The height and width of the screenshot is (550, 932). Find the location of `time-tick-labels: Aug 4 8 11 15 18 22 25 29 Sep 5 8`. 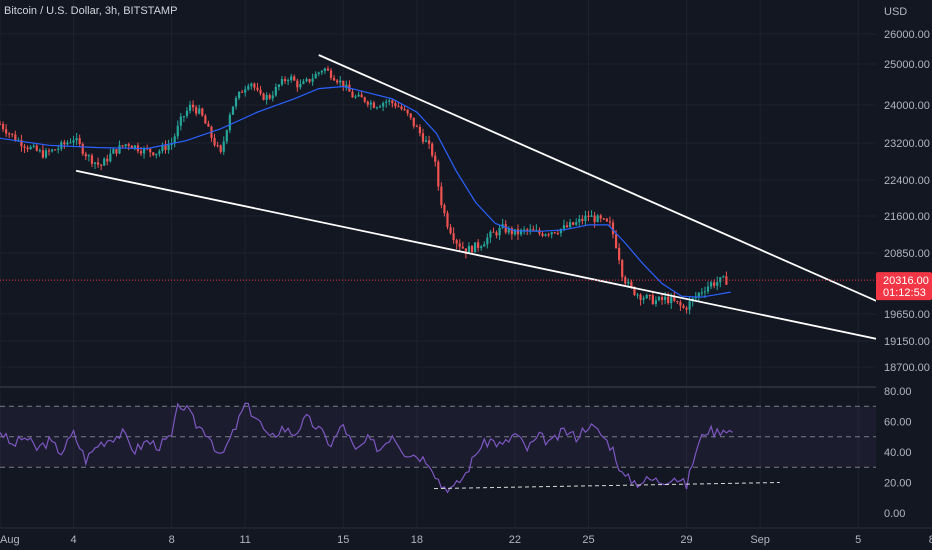

time-tick-labels: Aug 4 8 11 15 18 22 25 29 Sep 5 8 is located at coordinates (466, 540).